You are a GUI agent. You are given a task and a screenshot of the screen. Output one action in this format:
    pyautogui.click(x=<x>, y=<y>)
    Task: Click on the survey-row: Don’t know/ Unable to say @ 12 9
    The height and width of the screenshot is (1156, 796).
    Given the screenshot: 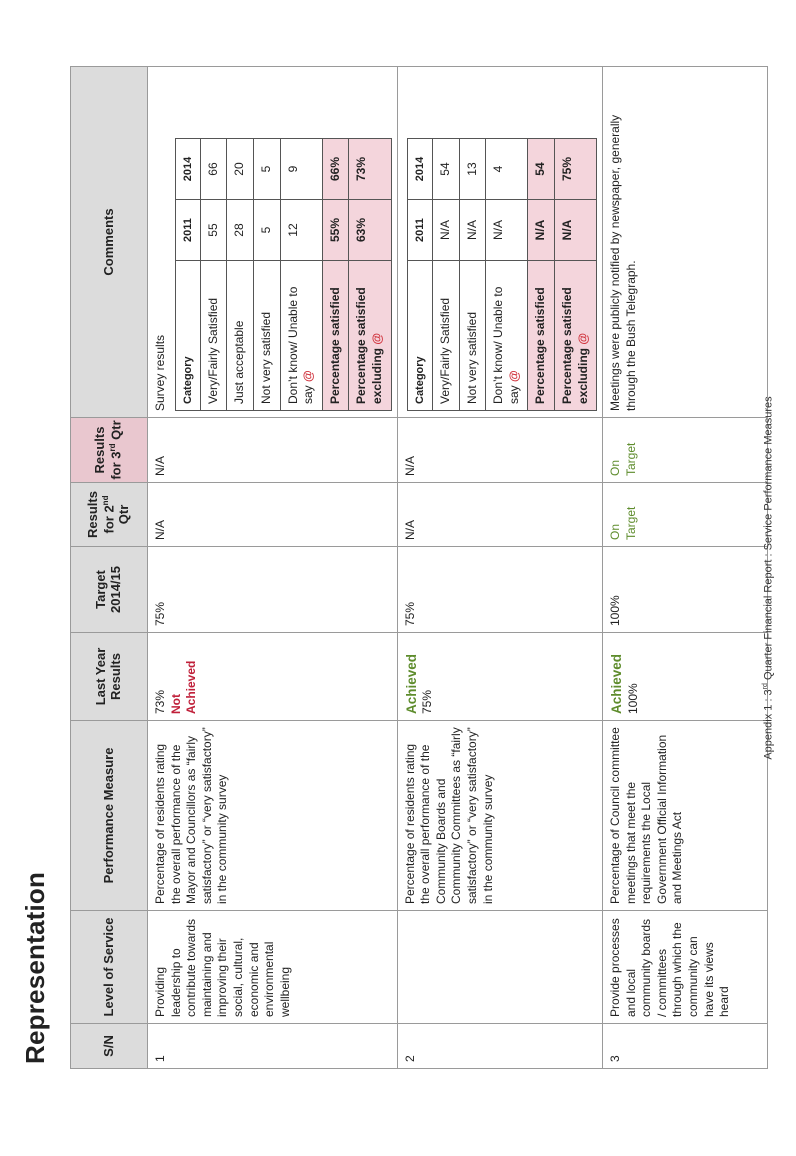 What is the action you would take?
    pyautogui.click(x=301, y=274)
    